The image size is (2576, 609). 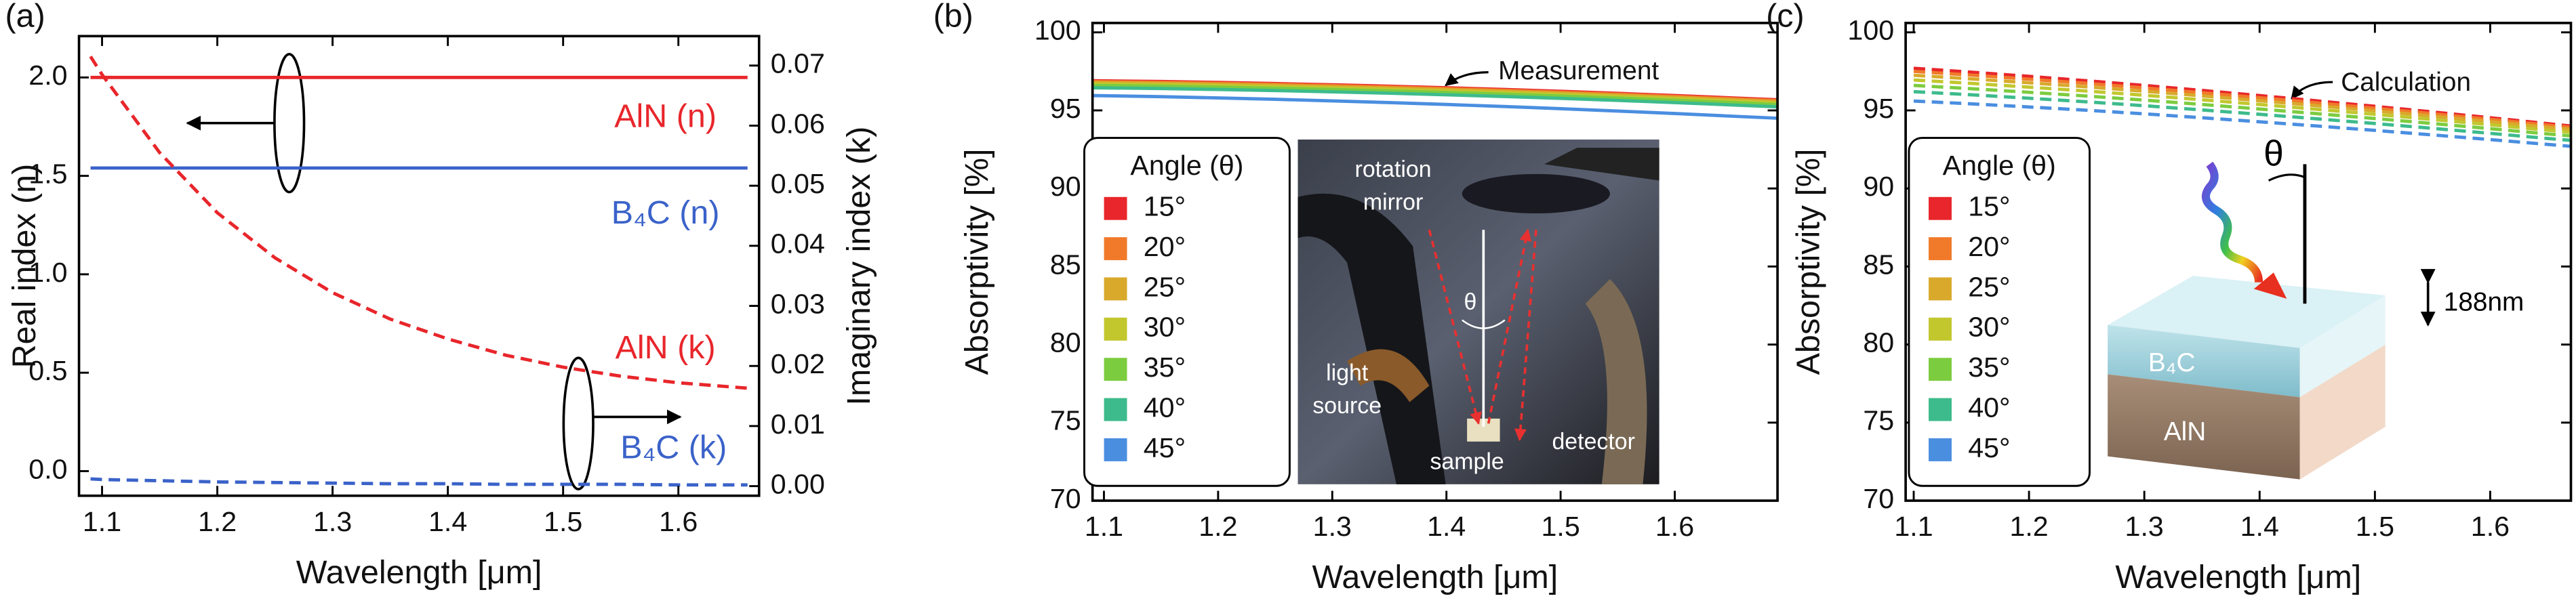 I want to click on y-tick-label: 0.5, so click(x=47, y=370).